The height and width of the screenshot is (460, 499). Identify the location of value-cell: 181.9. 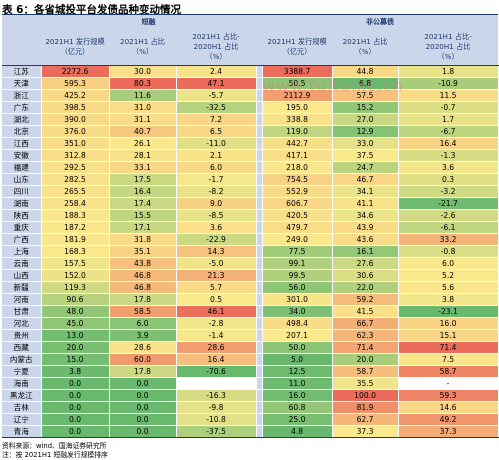
(75, 239).